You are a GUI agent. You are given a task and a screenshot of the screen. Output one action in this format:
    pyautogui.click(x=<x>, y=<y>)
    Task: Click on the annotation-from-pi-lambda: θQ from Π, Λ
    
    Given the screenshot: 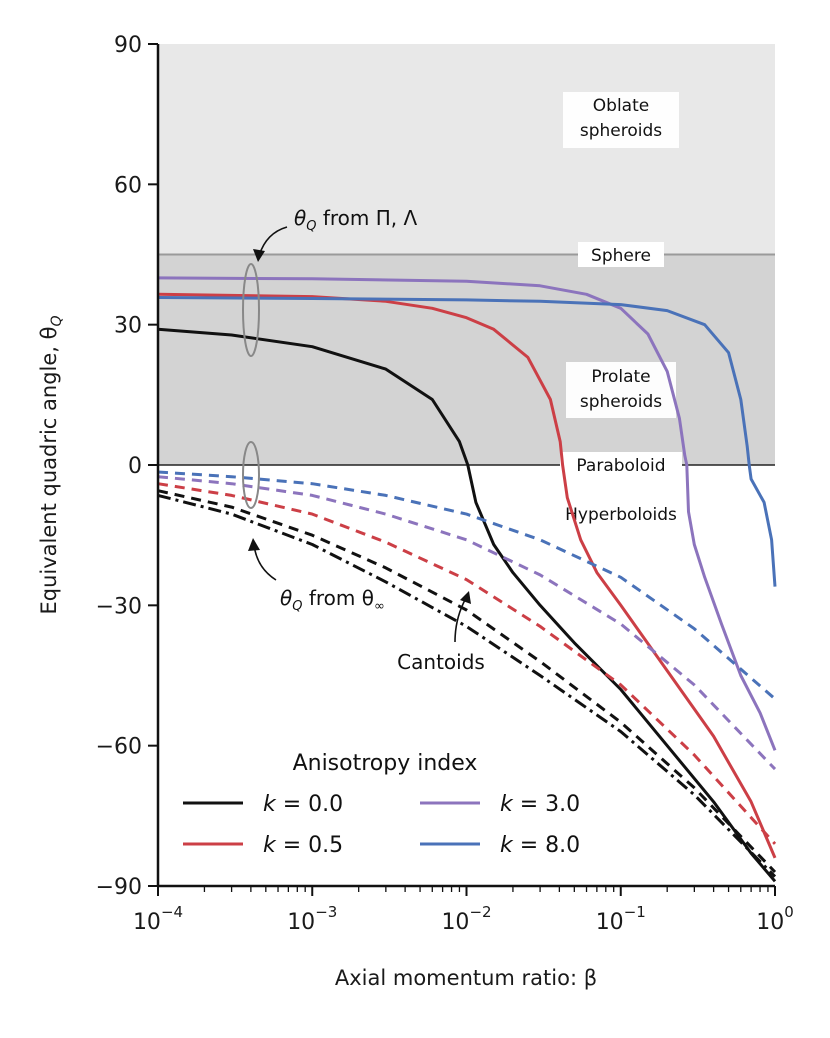 What is the action you would take?
    pyautogui.click(x=355, y=220)
    